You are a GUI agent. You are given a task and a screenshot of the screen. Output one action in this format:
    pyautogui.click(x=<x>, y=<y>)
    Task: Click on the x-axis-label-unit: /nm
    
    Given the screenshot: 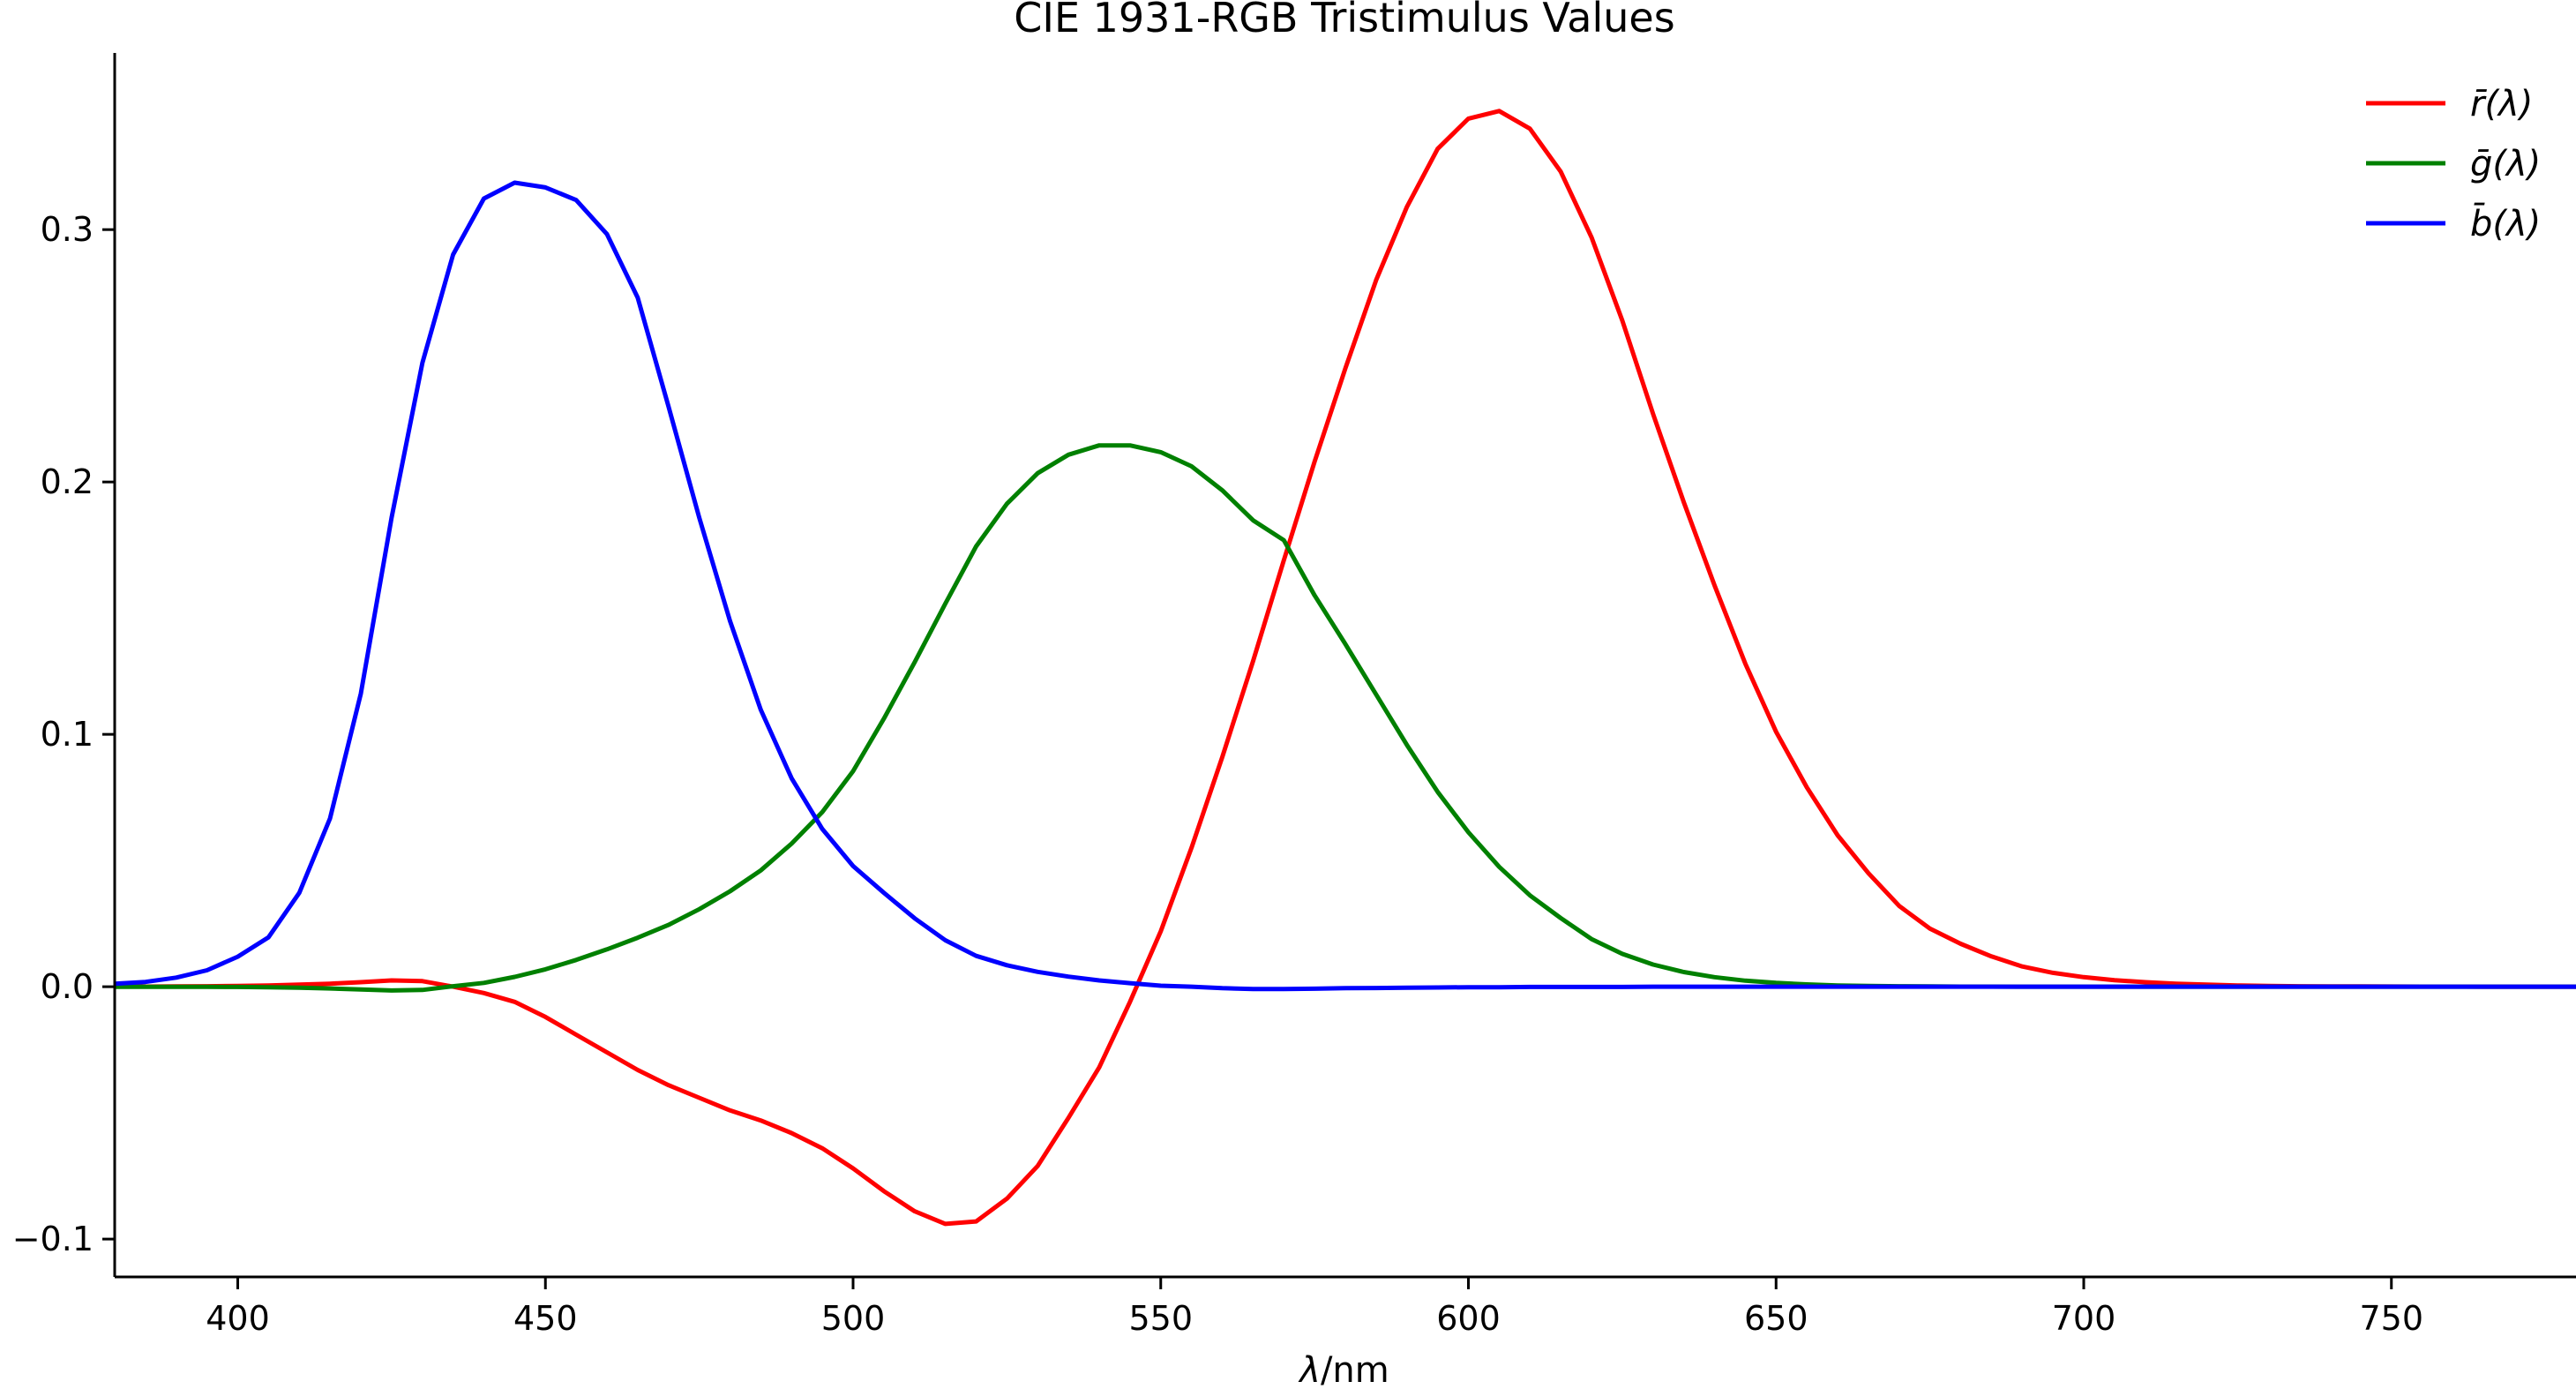 What is the action you would take?
    pyautogui.click(x=1355, y=1369)
    